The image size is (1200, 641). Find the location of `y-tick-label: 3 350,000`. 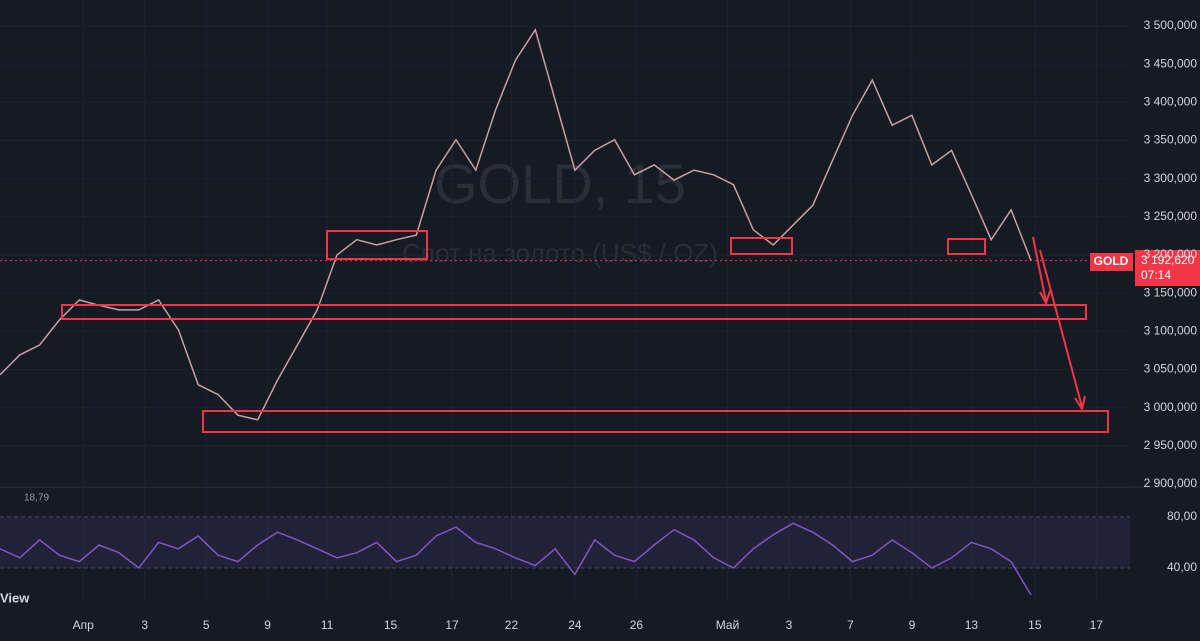

y-tick-label: 3 350,000 is located at coordinates (1171, 140).